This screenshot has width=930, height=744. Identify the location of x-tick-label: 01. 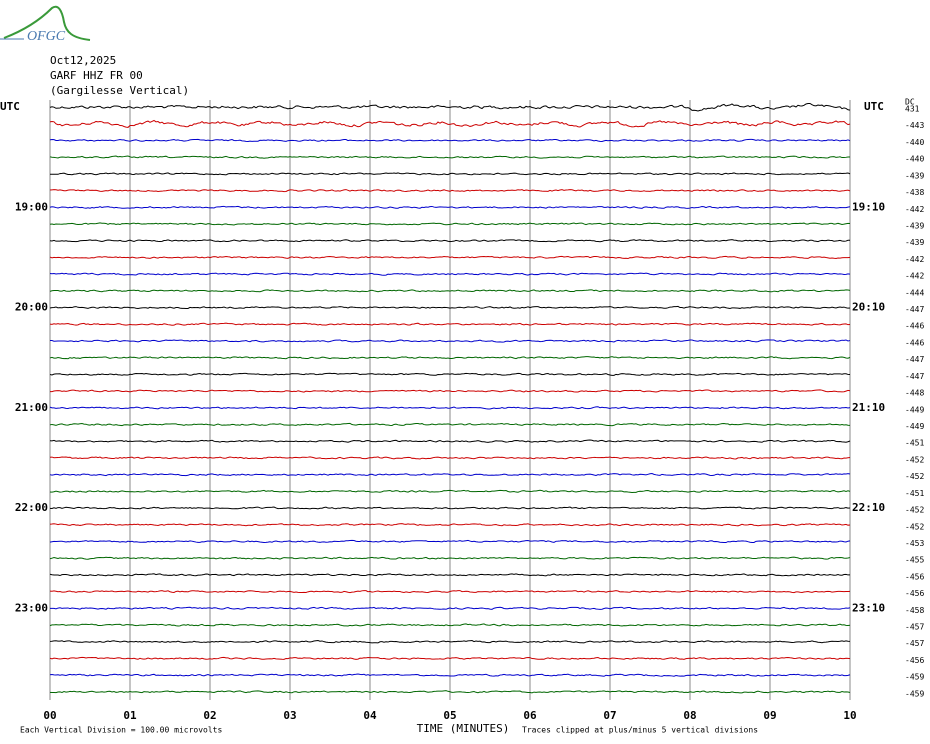
(130, 715).